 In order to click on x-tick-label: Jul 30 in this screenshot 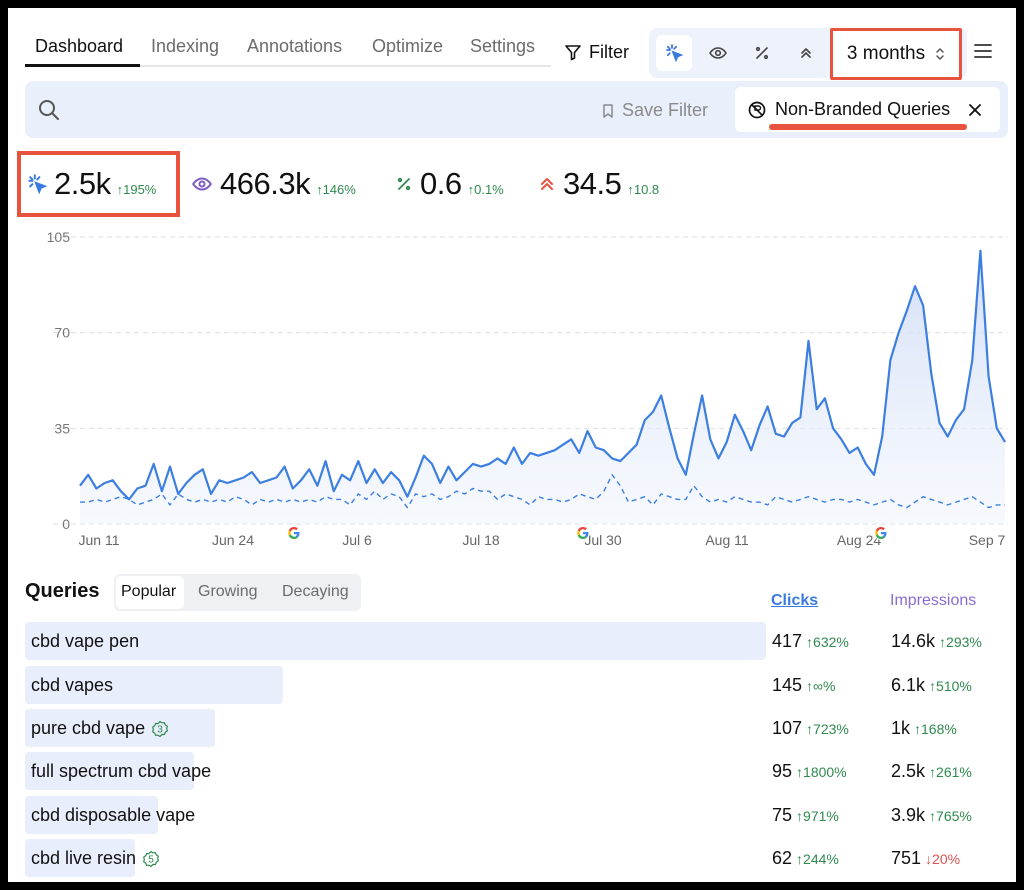, I will do `click(603, 540)`.